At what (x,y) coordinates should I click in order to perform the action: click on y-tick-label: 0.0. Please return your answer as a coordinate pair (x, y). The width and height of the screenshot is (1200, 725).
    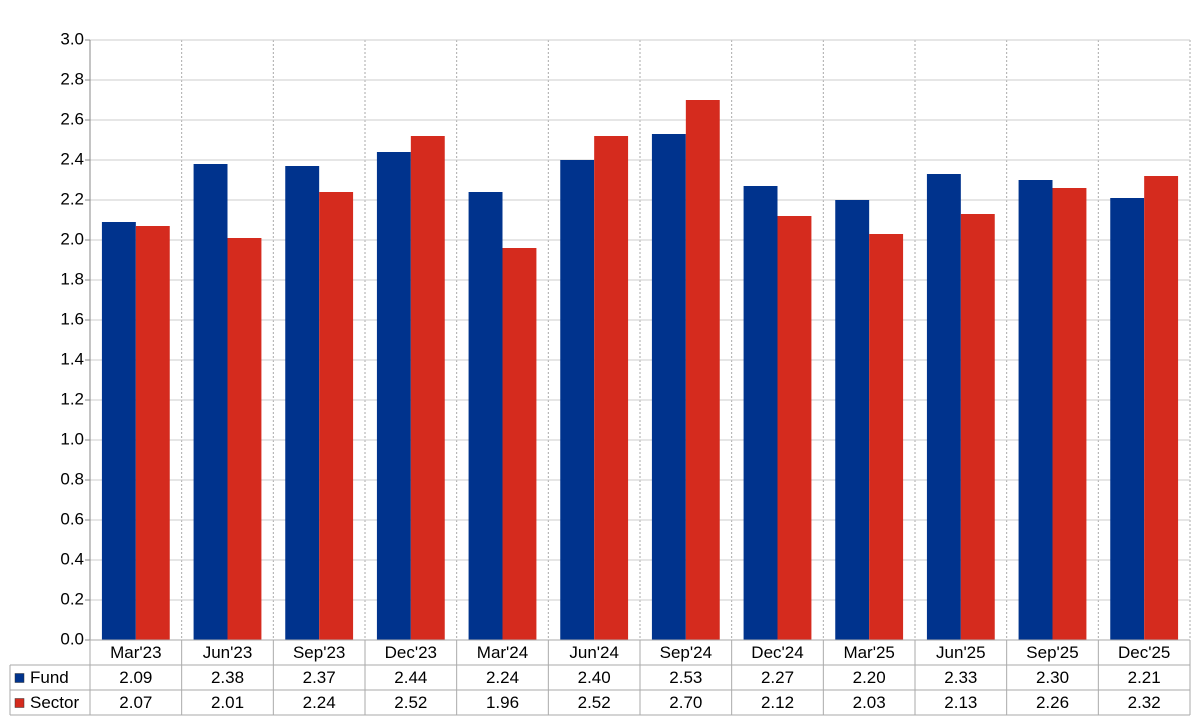
    Looking at the image, I should click on (72, 638).